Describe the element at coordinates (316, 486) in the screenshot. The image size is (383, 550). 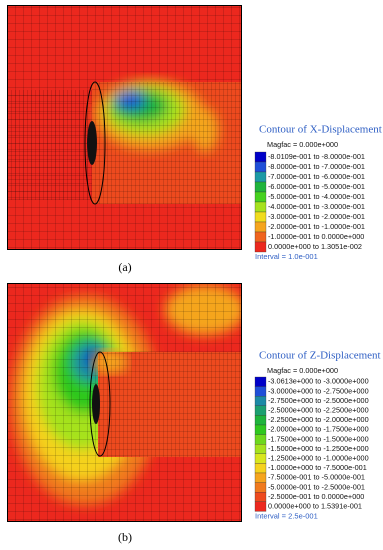
I see `legend-label: -5.0000e-001 to -2.5000e-001` at that location.